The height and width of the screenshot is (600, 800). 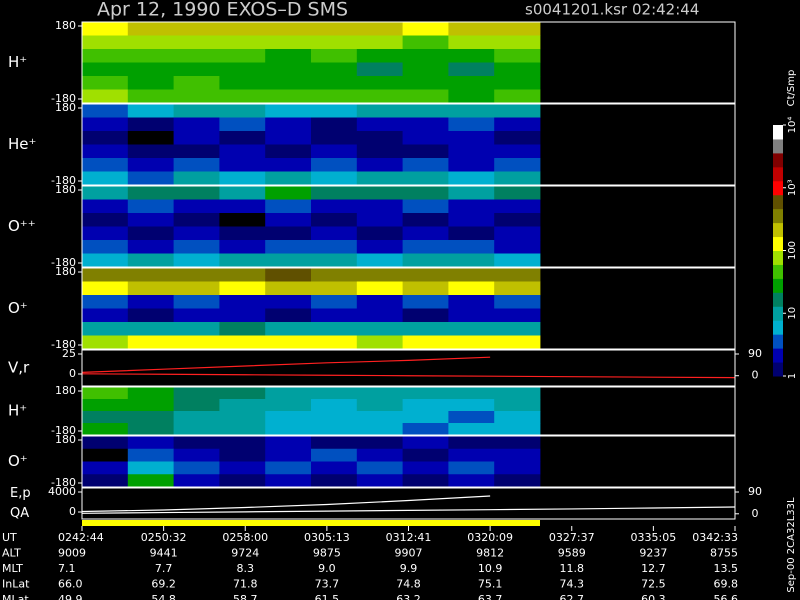 What do you see at coordinates (408, 596) in the screenshot?
I see `cell: 63.2` at bounding box center [408, 596].